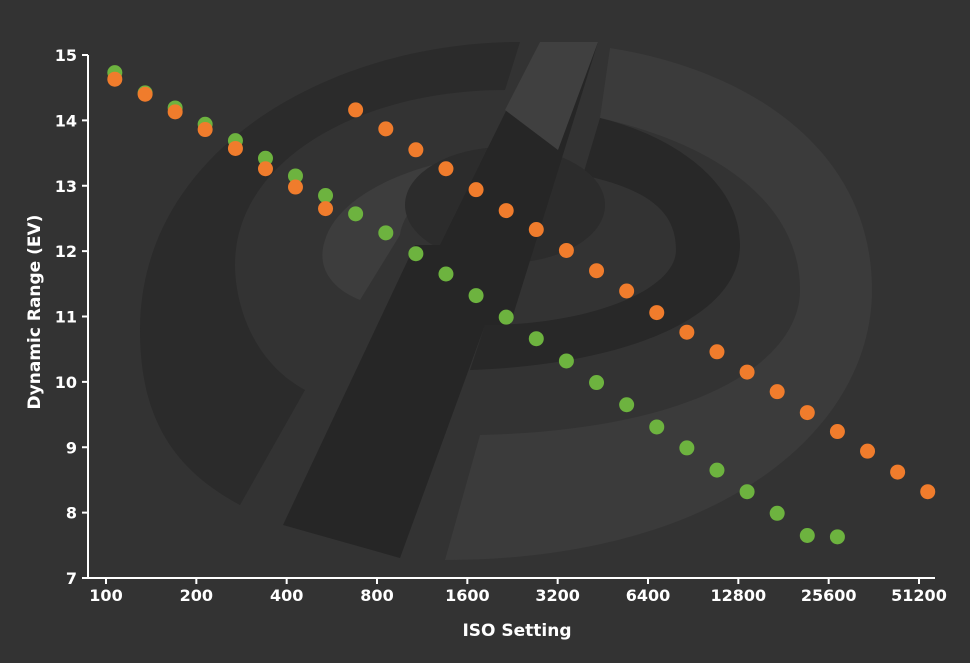 The image size is (970, 663). I want to click on y-tick-label: 9, so click(71, 447).